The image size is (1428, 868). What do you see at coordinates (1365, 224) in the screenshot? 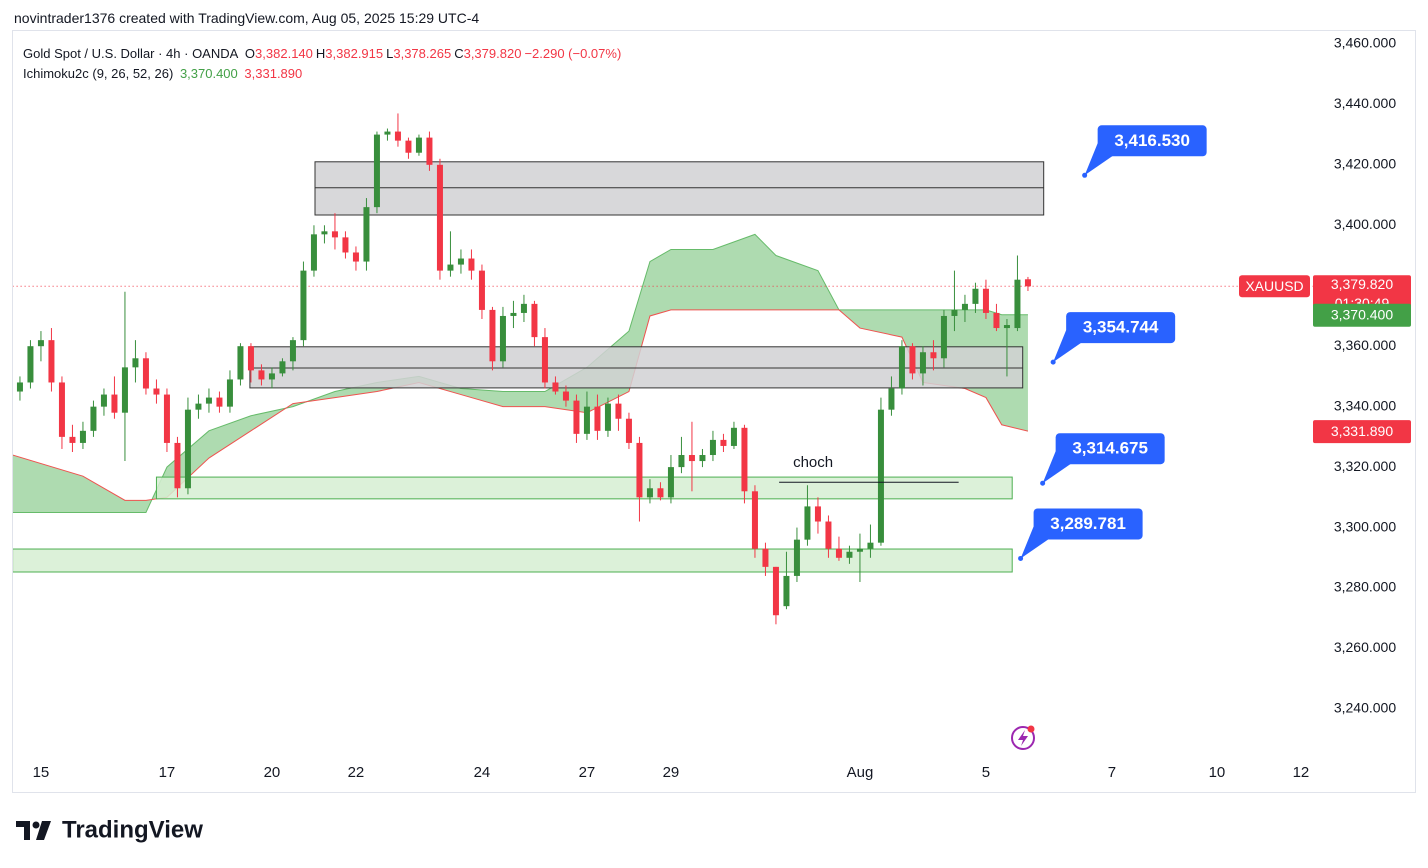
I see `y-tick-label: 3,400.000` at bounding box center [1365, 224].